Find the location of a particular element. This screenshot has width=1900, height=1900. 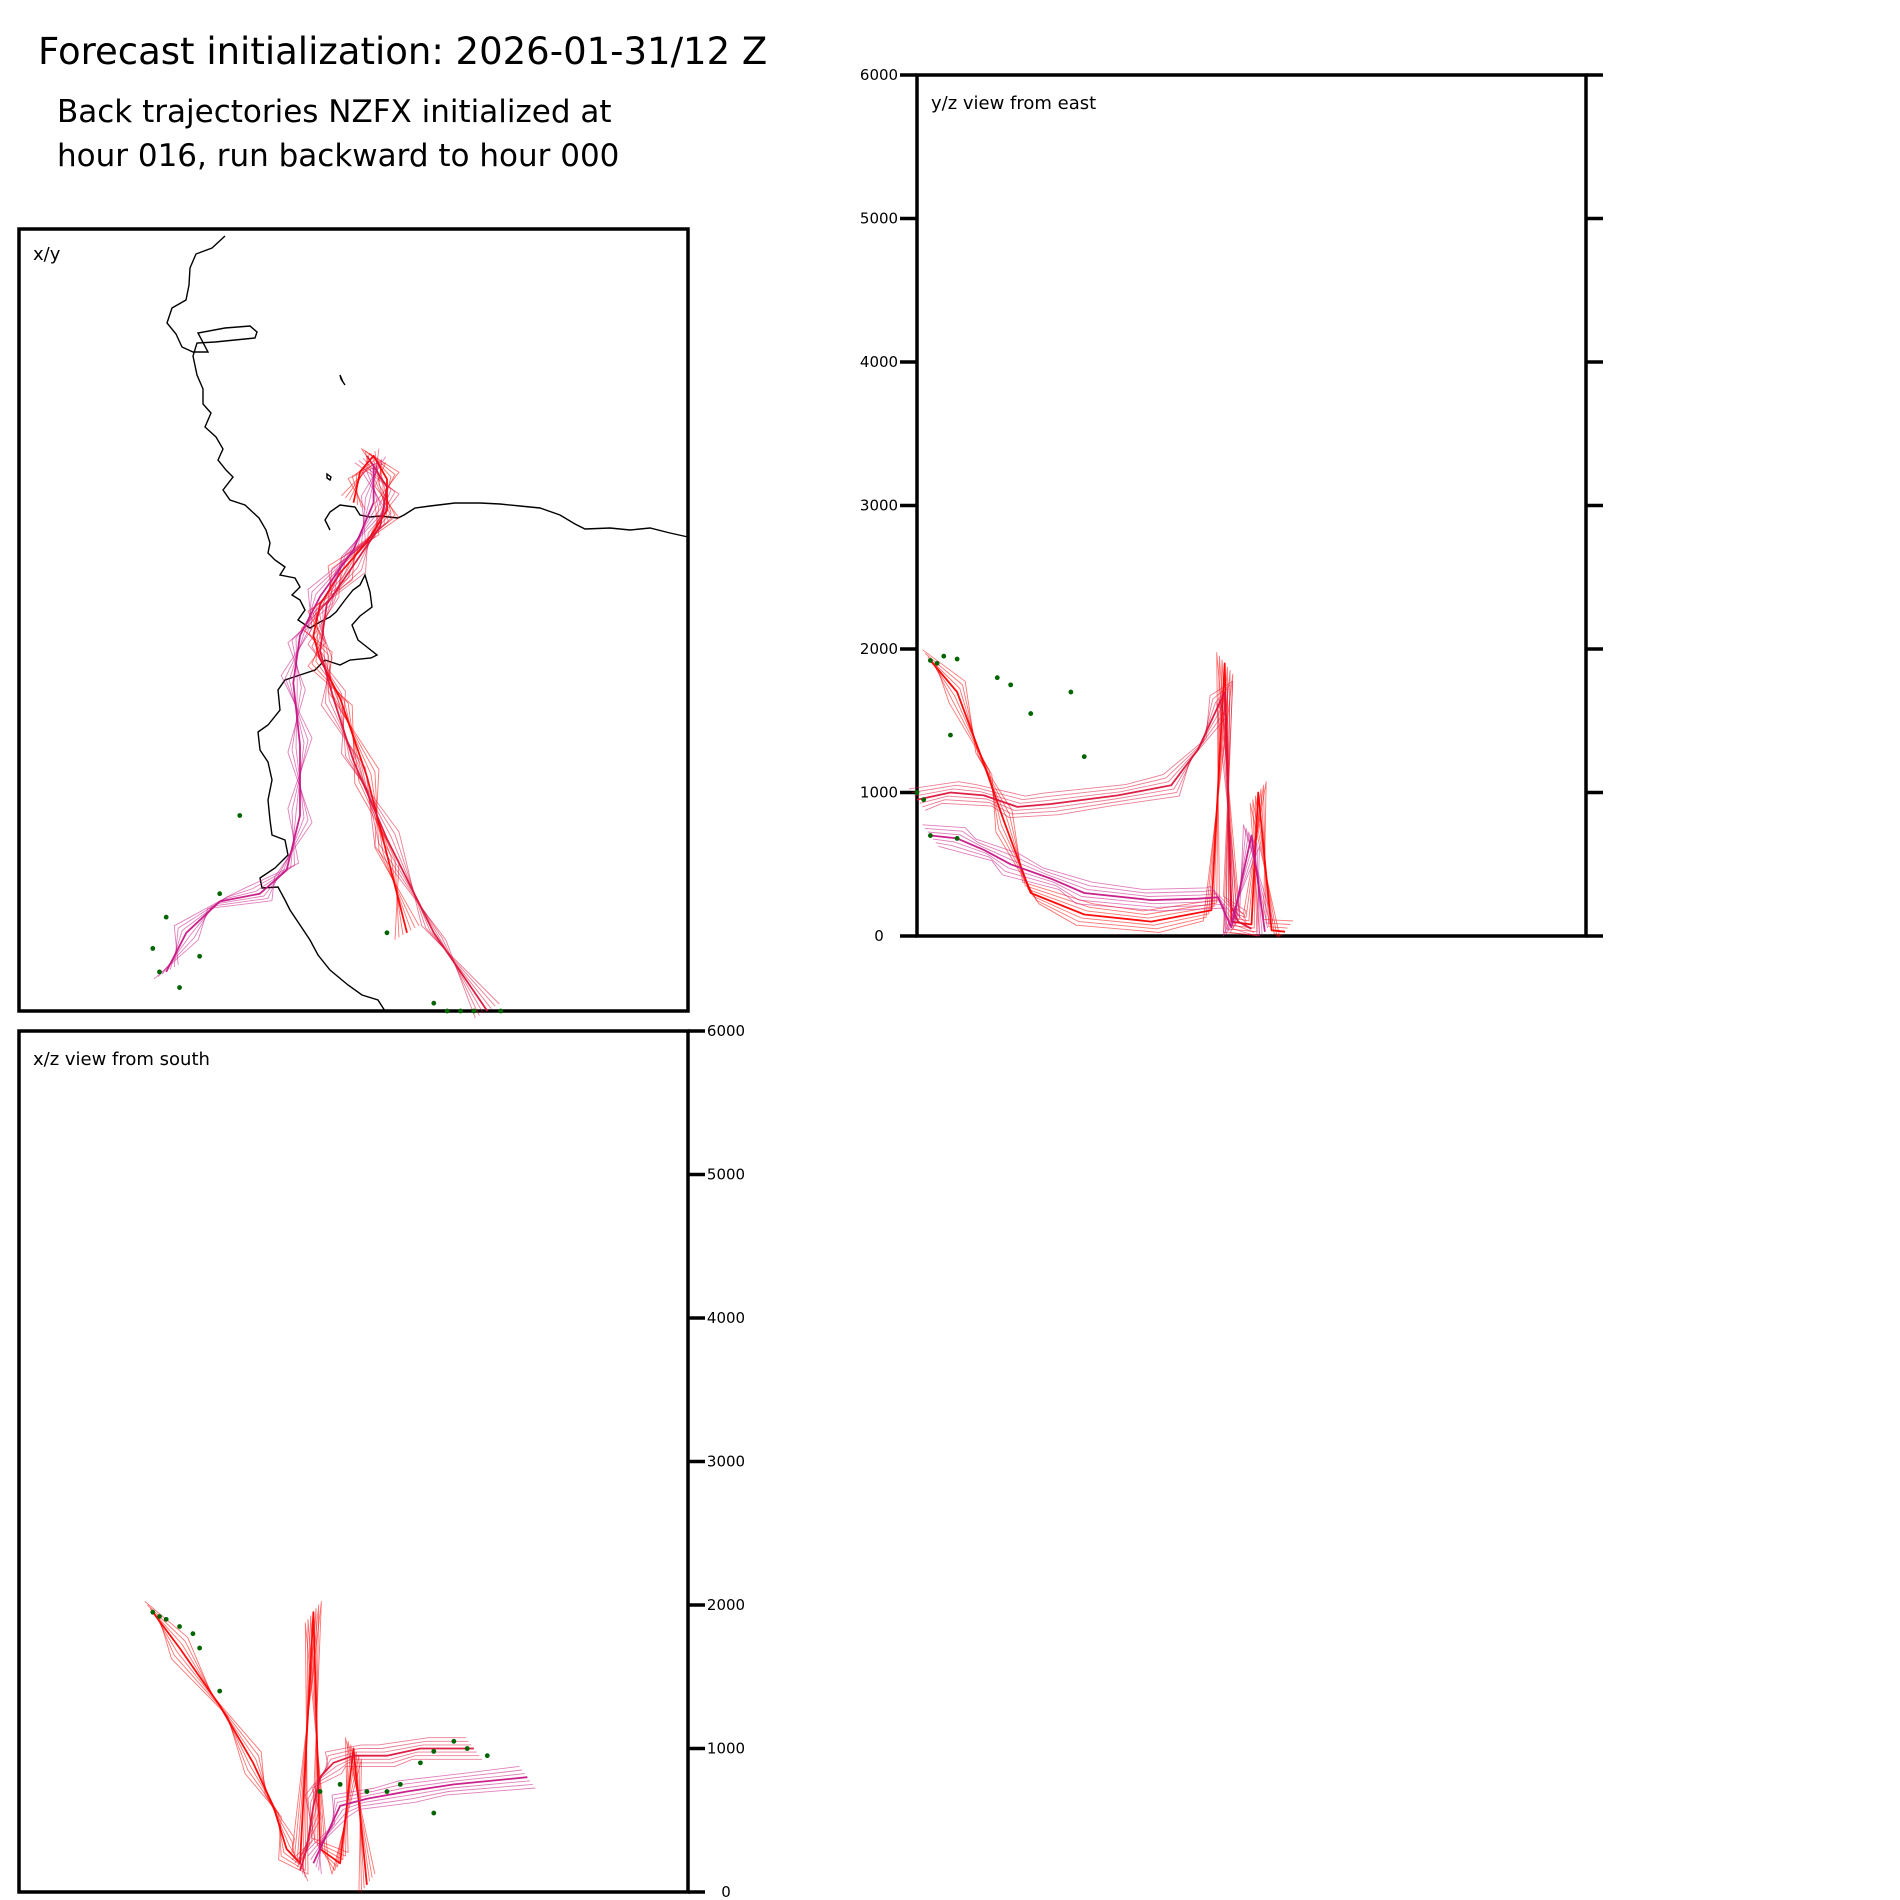

yz-panel-label: y/z view from east is located at coordinates (1013, 103).